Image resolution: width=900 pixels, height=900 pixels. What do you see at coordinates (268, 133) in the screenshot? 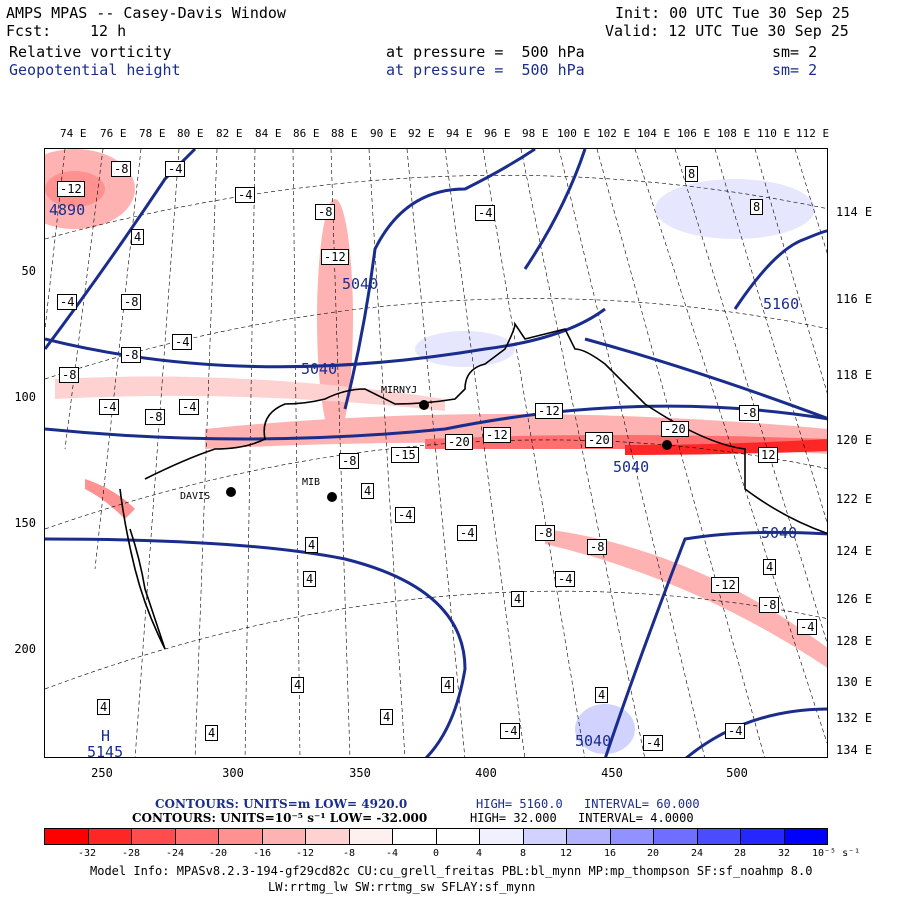
I see `top-tick-label: 84 E` at bounding box center [268, 133].